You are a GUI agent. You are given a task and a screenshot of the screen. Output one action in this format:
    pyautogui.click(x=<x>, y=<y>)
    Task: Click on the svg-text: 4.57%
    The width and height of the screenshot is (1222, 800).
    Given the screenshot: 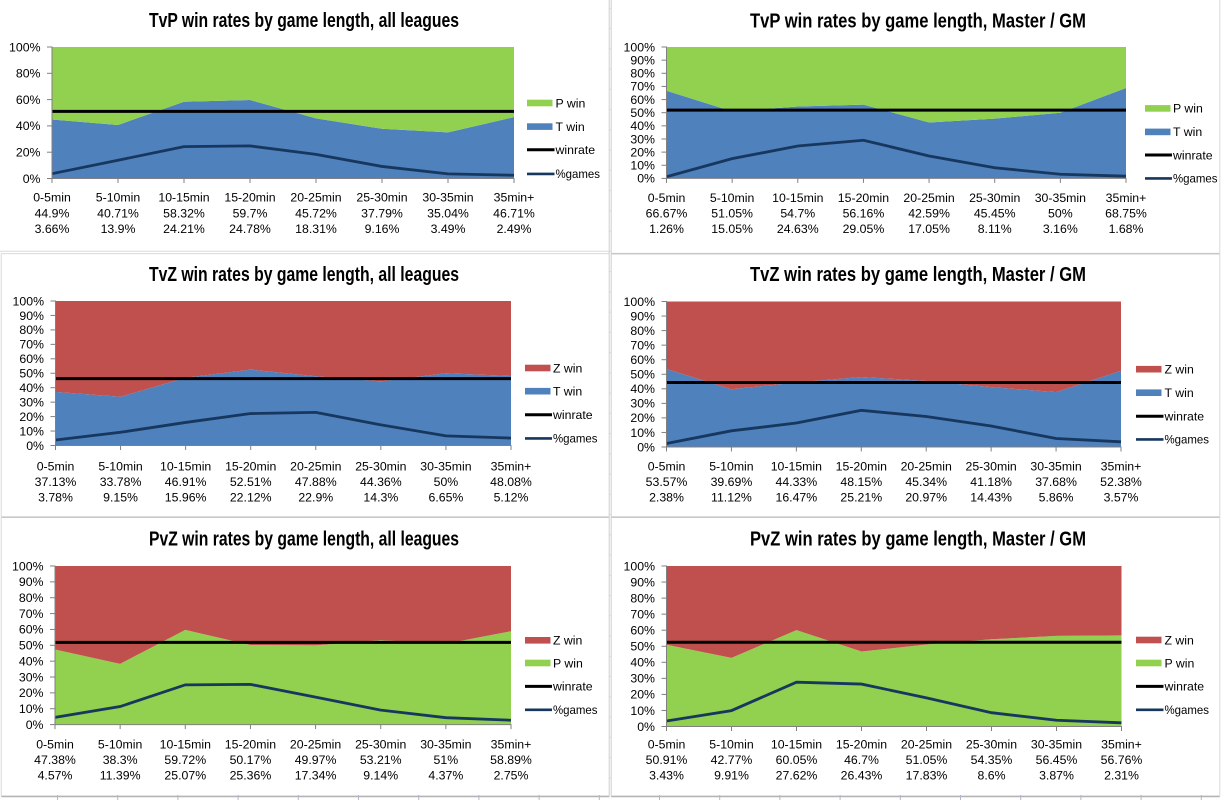 What is the action you would take?
    pyautogui.click(x=55, y=776)
    